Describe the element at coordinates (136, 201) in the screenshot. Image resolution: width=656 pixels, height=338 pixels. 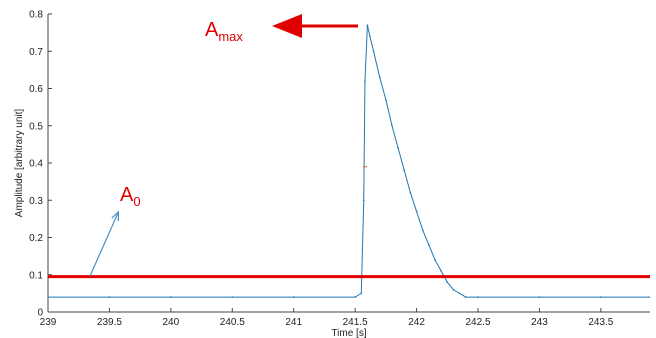
I see `a0-label-sub: 0` at that location.